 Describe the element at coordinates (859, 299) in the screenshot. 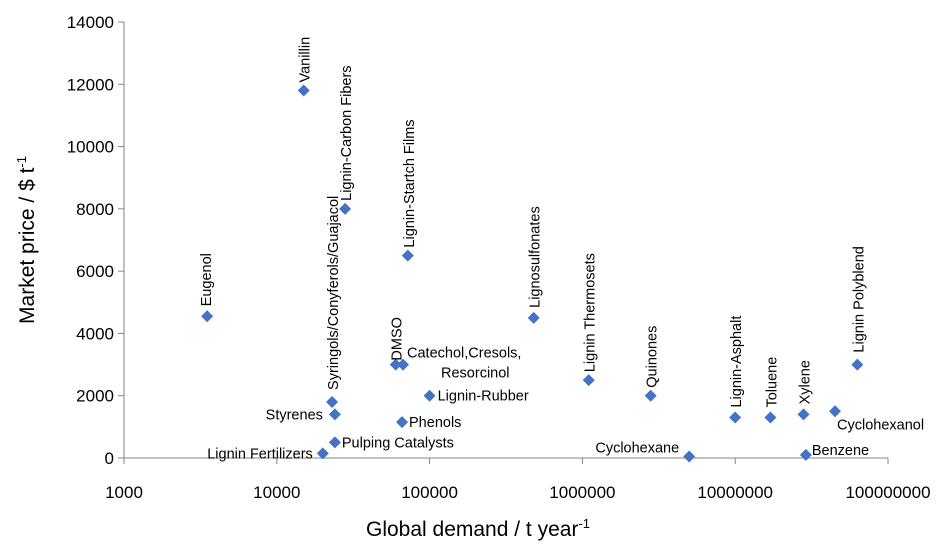

I see `point-label: Lignin Polyblend` at that location.